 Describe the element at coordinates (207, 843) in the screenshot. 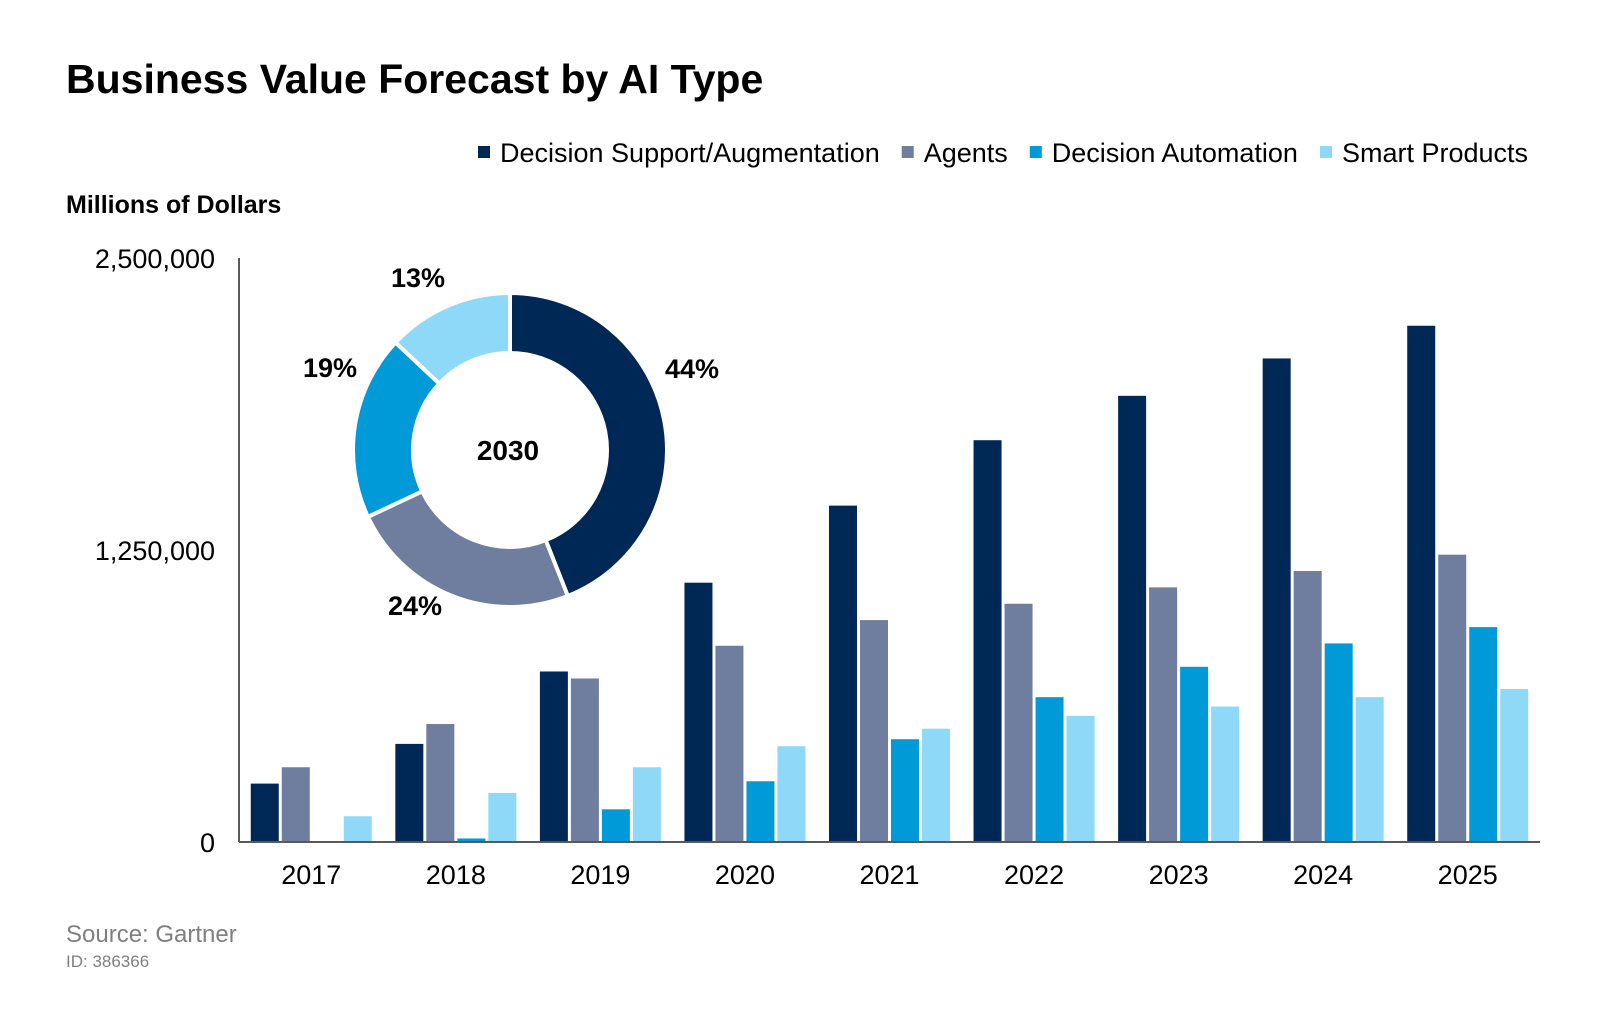

I see `y-tick-label: 0` at that location.